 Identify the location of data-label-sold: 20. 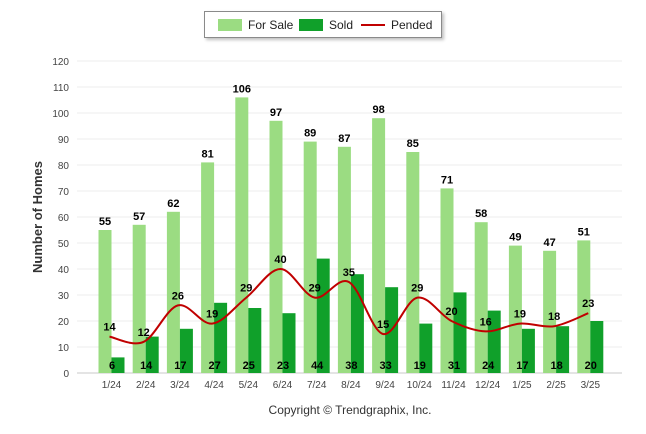
(591, 366).